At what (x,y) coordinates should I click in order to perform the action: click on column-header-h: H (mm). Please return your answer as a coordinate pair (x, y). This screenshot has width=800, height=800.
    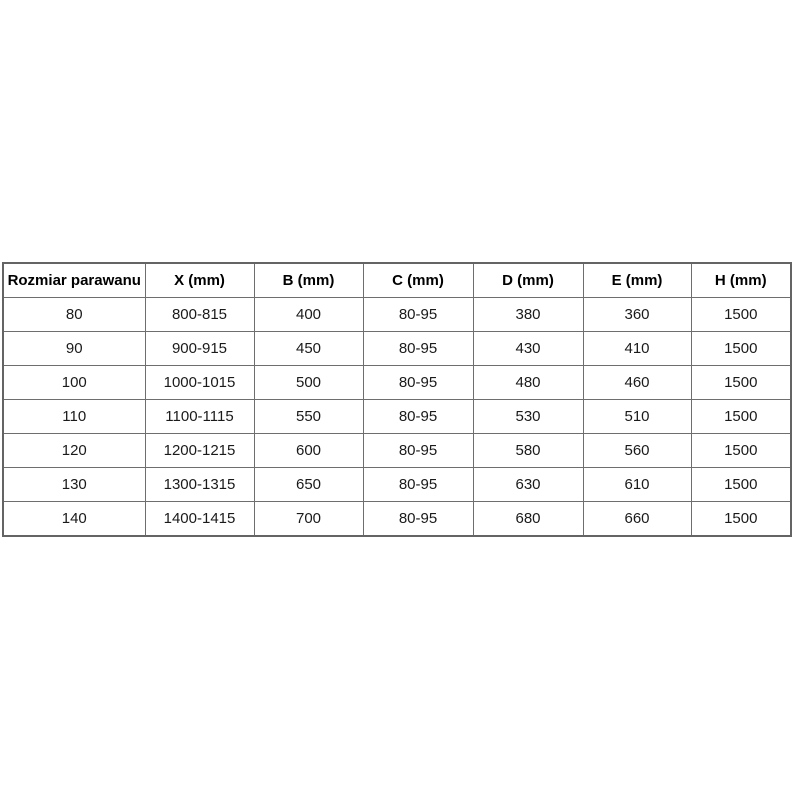
    Looking at the image, I should click on (741, 280).